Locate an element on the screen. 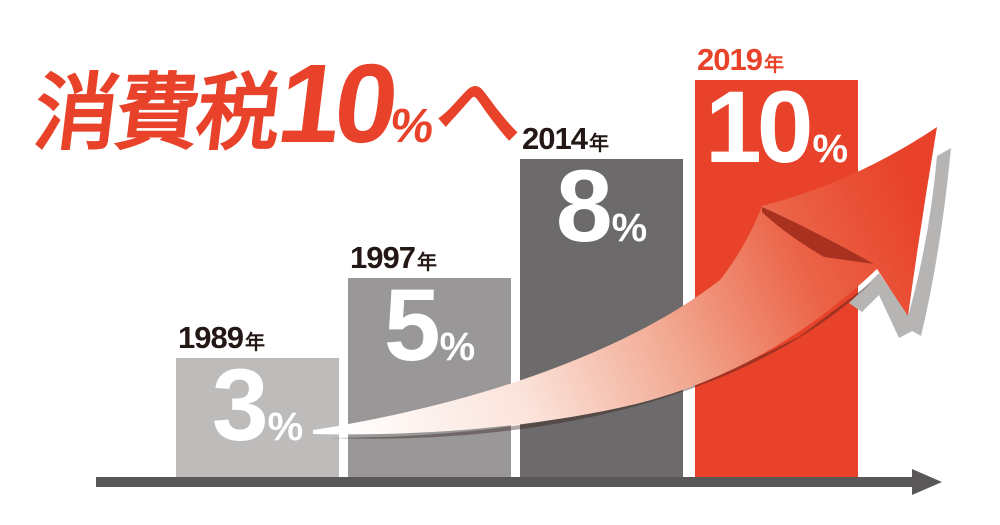  year-label-1989: 1989 年 is located at coordinates (257, 339).